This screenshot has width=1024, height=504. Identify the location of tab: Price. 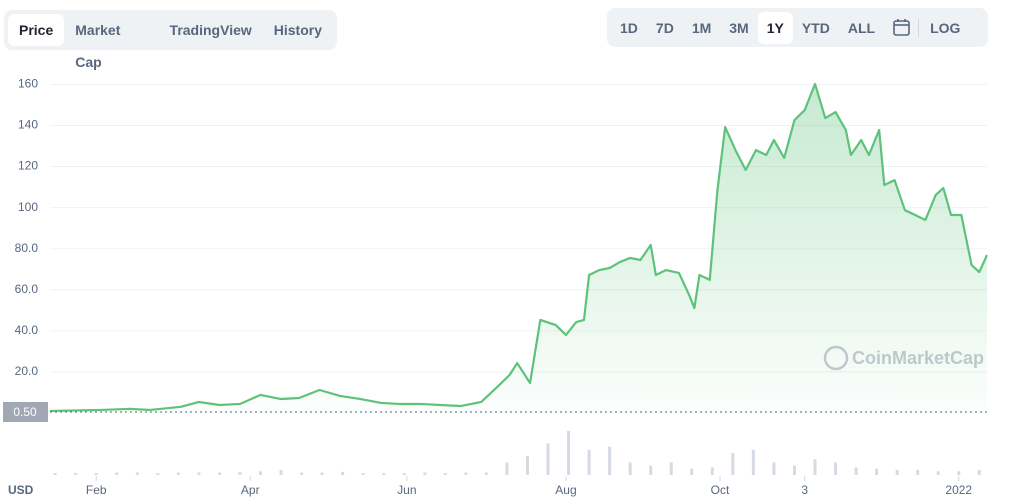
(36, 30).